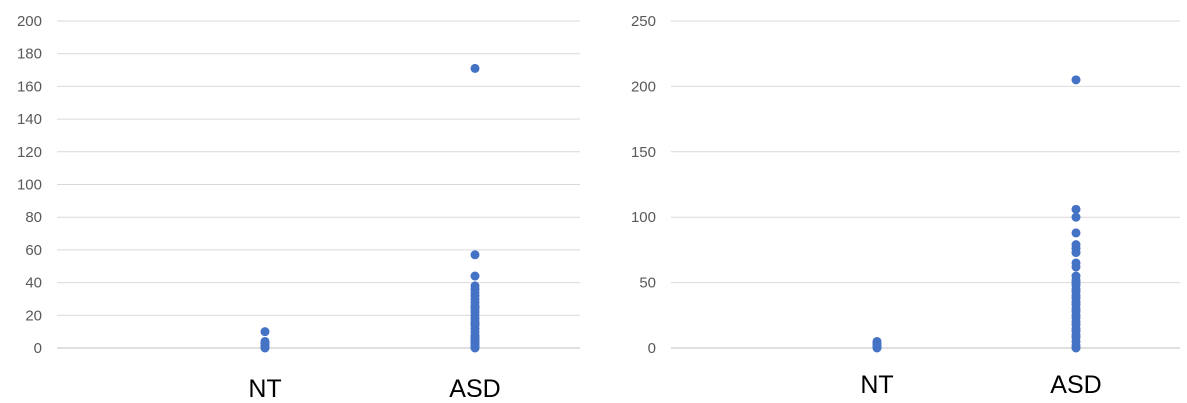 The width and height of the screenshot is (1187, 403). What do you see at coordinates (474, 389) in the screenshot?
I see `left-category-label-asd: ASD` at bounding box center [474, 389].